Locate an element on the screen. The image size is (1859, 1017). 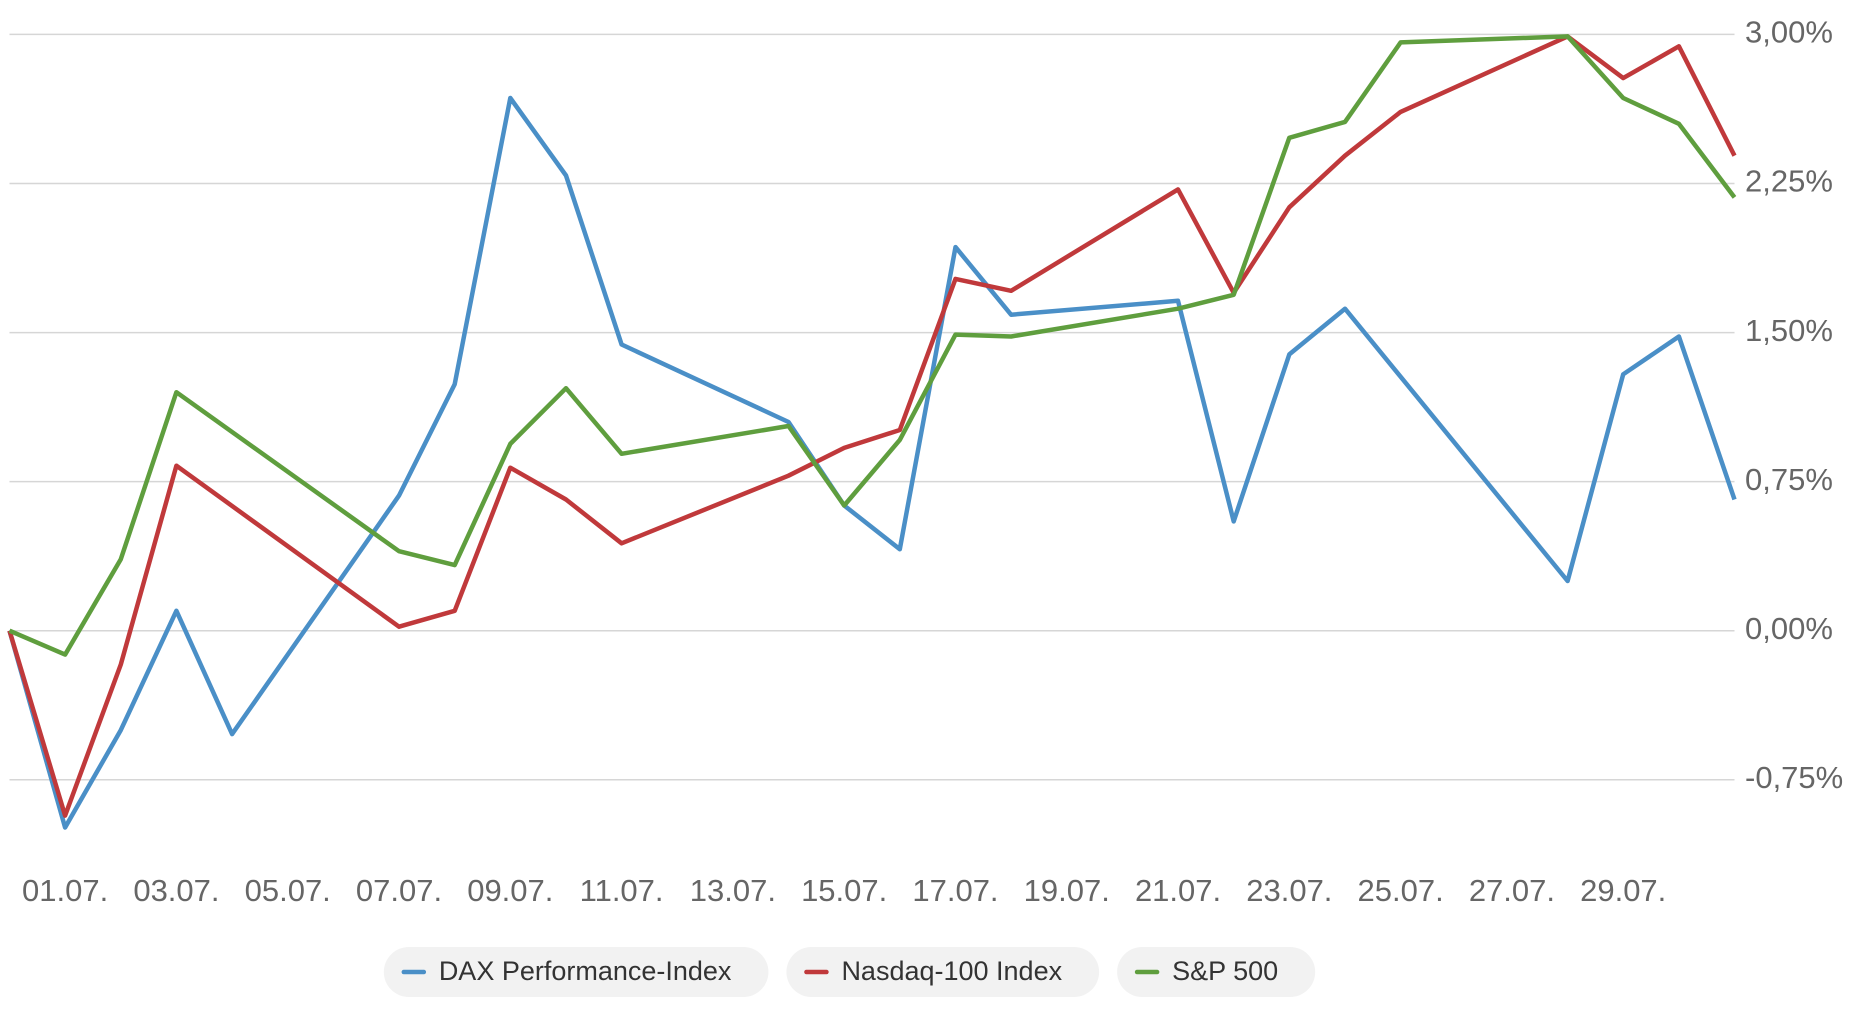
x-tick-label: 19.07. is located at coordinates (1067, 890).